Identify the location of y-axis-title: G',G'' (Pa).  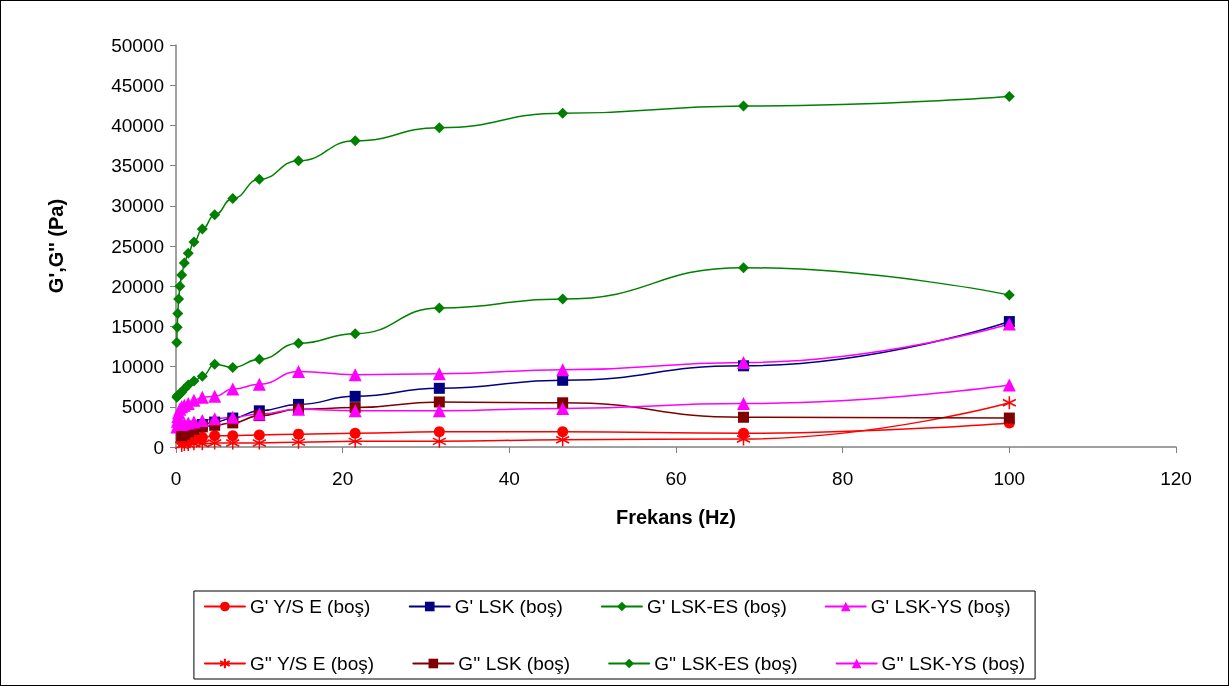
(56, 246).